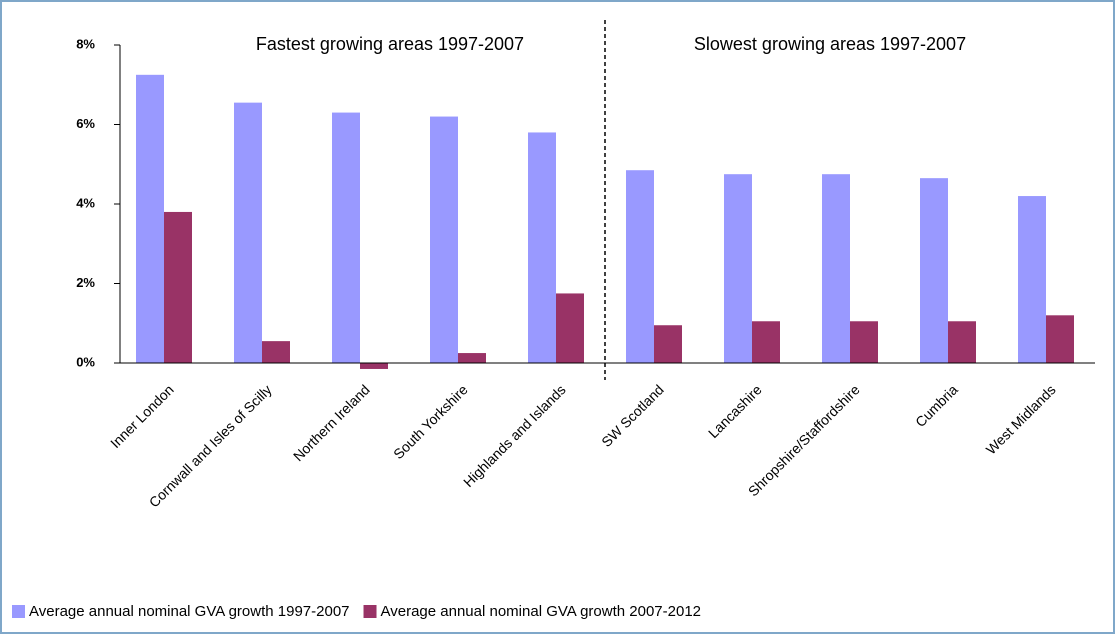 The width and height of the screenshot is (1115, 634). What do you see at coordinates (85, 282) in the screenshot?
I see `y-tick-label: 2%` at bounding box center [85, 282].